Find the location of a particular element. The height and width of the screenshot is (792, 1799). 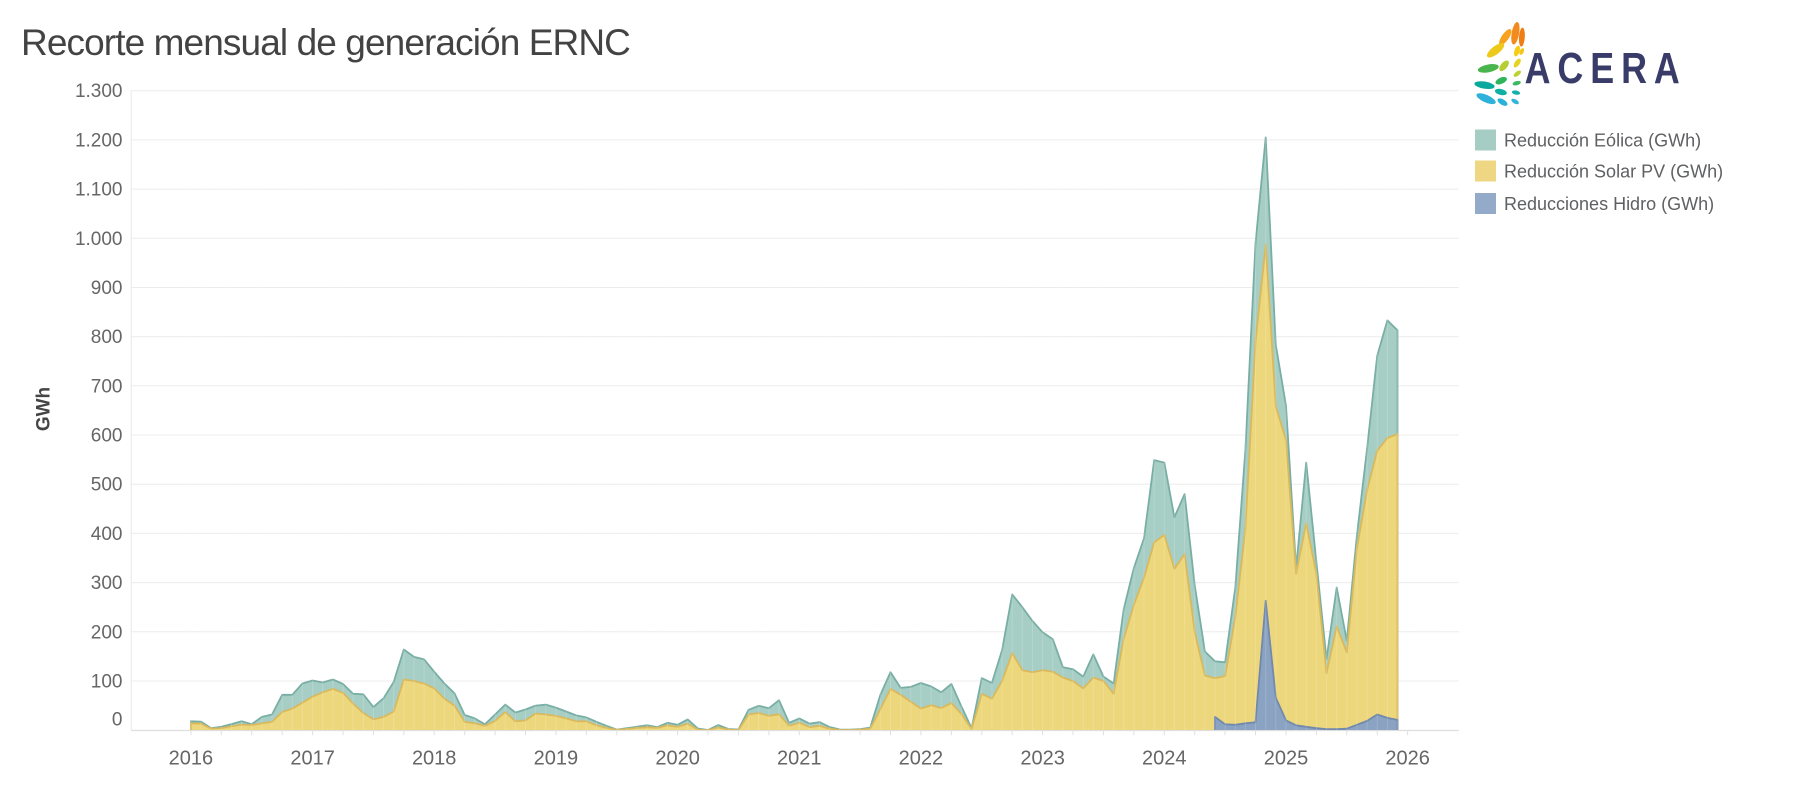

svg-text: 100 is located at coordinates (107, 682).